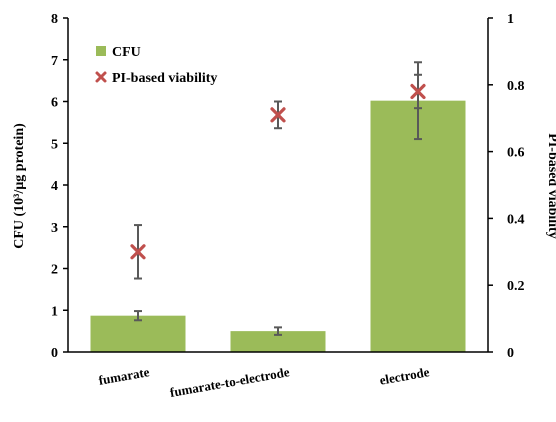  Describe the element at coordinates (54, 61) in the screenshot. I see `y-tick-label-7: 7` at that location.